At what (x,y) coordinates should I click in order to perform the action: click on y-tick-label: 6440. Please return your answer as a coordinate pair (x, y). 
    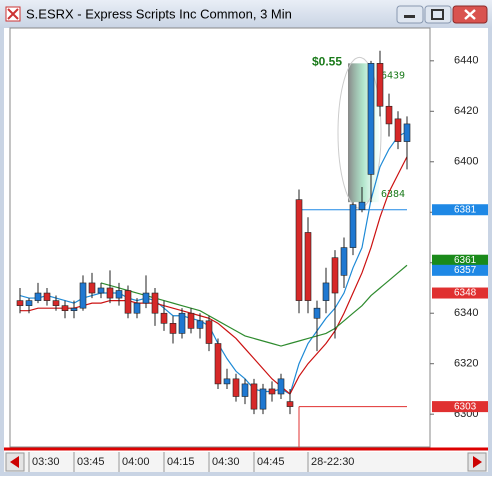
    Looking at the image, I should click on (466, 61).